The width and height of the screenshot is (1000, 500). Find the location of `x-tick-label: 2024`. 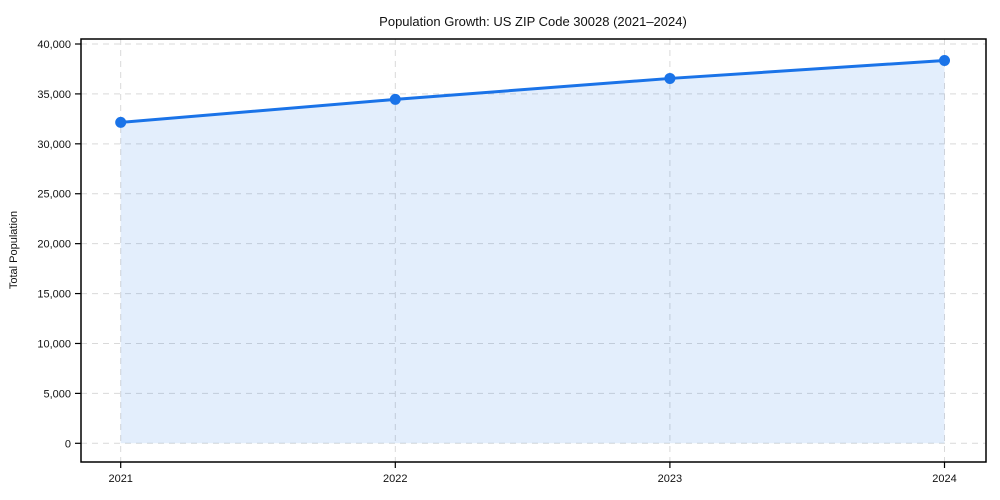

x-tick-label: 2024 is located at coordinates (944, 479).